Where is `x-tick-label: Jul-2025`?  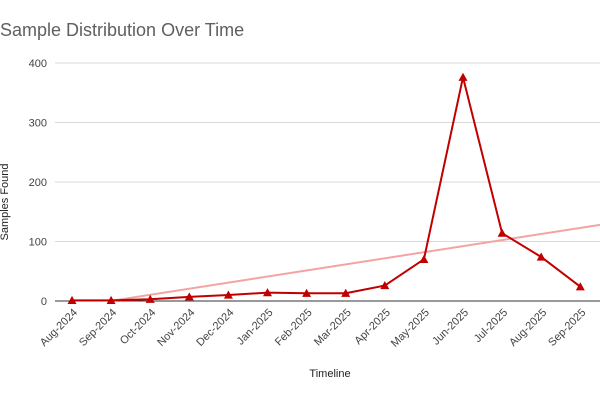 x-tick-label: Jul-2025 is located at coordinates (491, 326).